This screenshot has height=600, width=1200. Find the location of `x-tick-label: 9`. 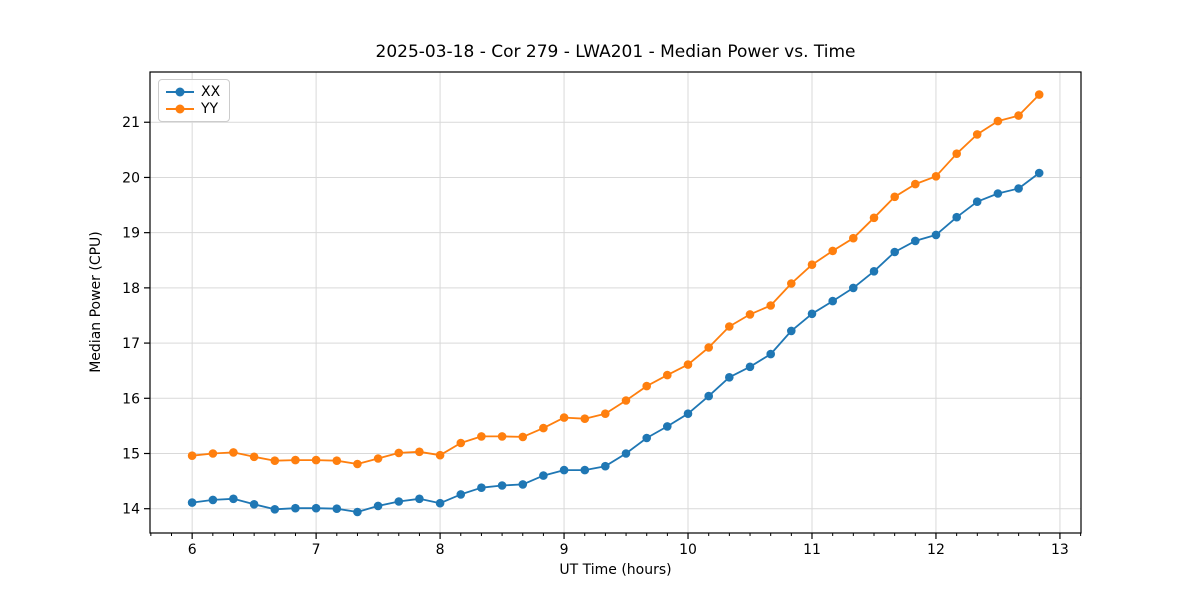

x-tick-label: 9 is located at coordinates (564, 550).